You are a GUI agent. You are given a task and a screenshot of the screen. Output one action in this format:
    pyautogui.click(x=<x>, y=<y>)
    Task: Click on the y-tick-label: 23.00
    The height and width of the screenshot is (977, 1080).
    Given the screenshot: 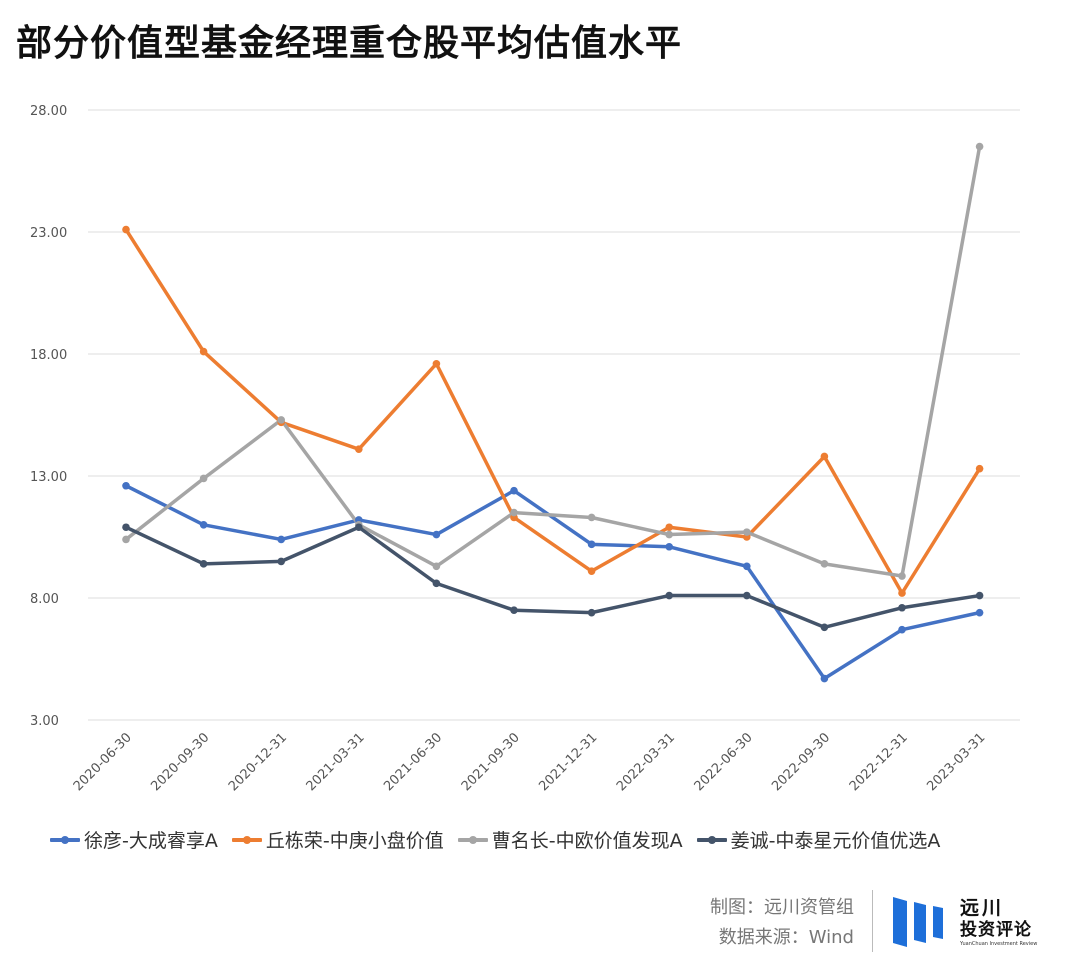 What is the action you would take?
    pyautogui.click(x=48, y=233)
    